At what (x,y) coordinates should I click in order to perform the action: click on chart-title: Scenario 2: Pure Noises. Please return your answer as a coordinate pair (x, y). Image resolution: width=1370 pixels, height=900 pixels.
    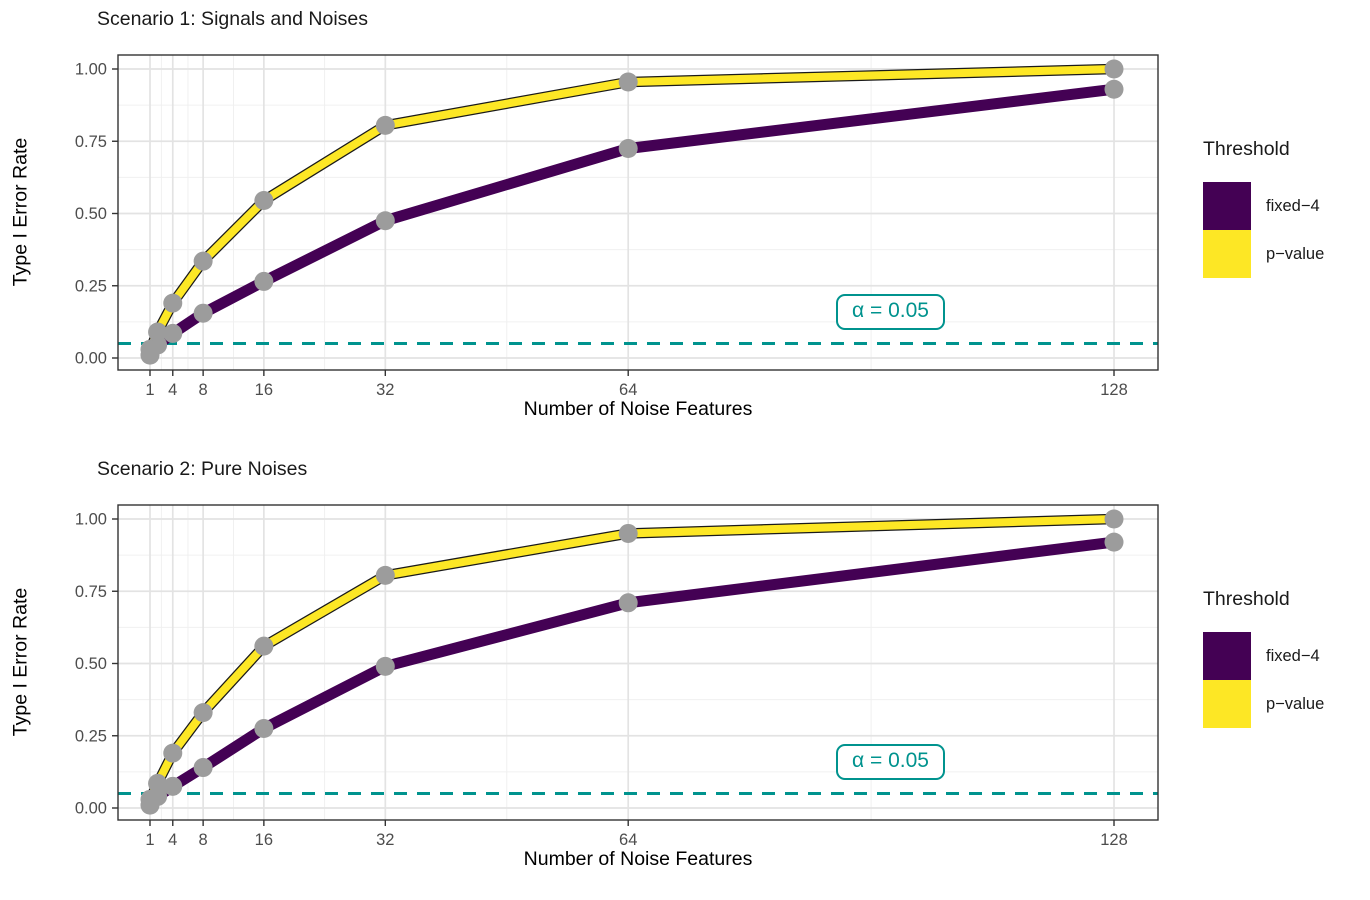
    Looking at the image, I should click on (202, 469).